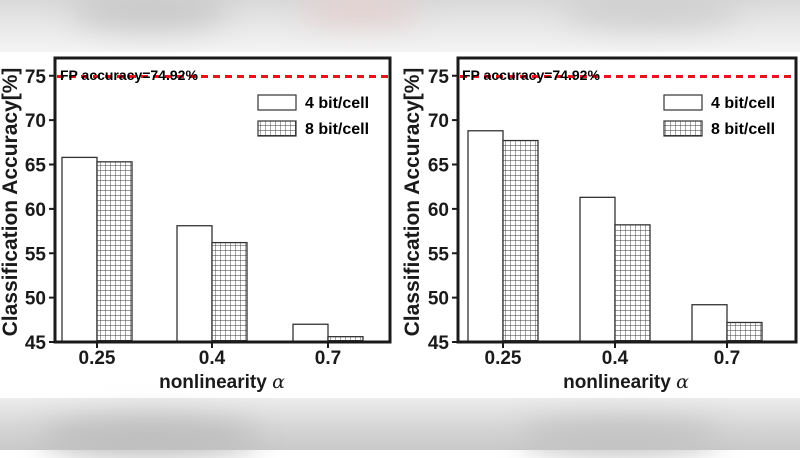 The image size is (800, 458). I want to click on bar-0.7-8bit, so click(744, 332).